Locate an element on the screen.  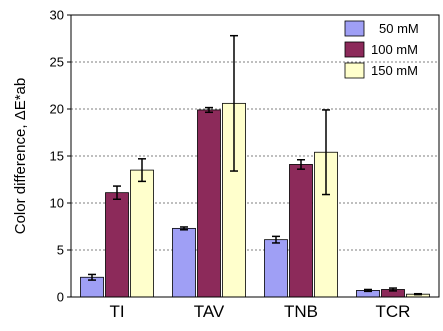
legend-label: 150 mM is located at coordinates (394, 70).